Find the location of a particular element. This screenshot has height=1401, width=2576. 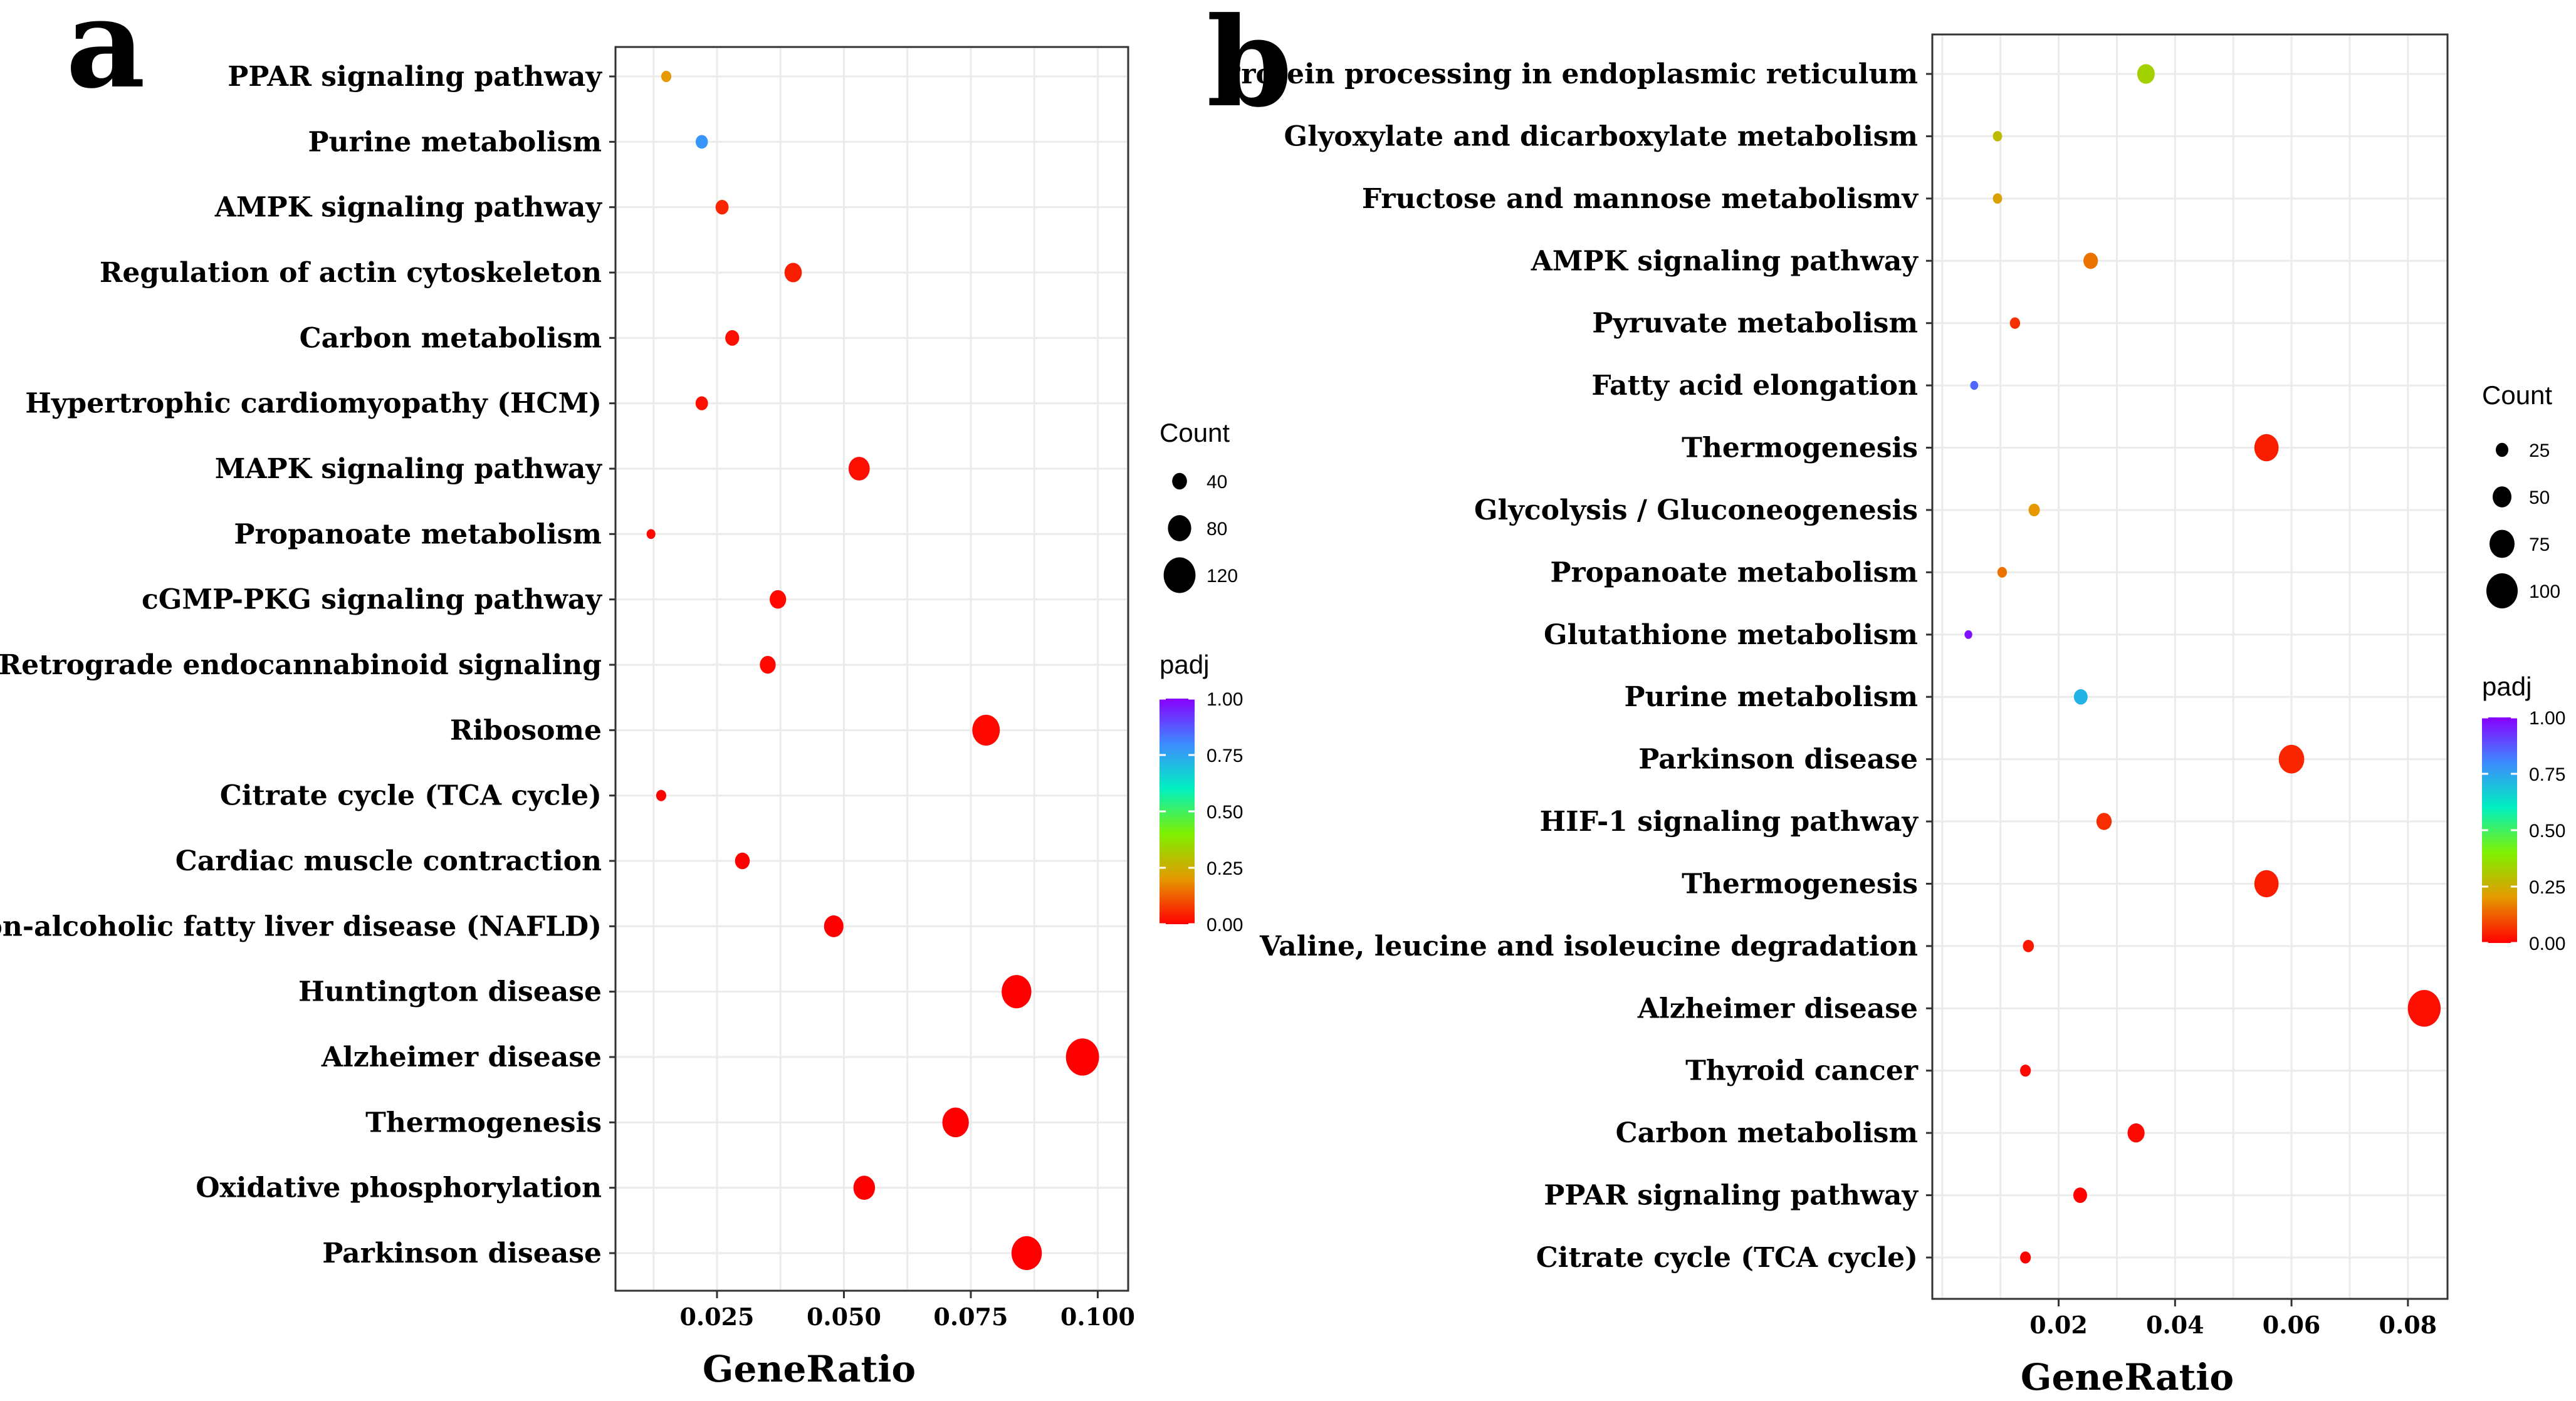

x-tick-label: 0.050 is located at coordinates (844, 1317).